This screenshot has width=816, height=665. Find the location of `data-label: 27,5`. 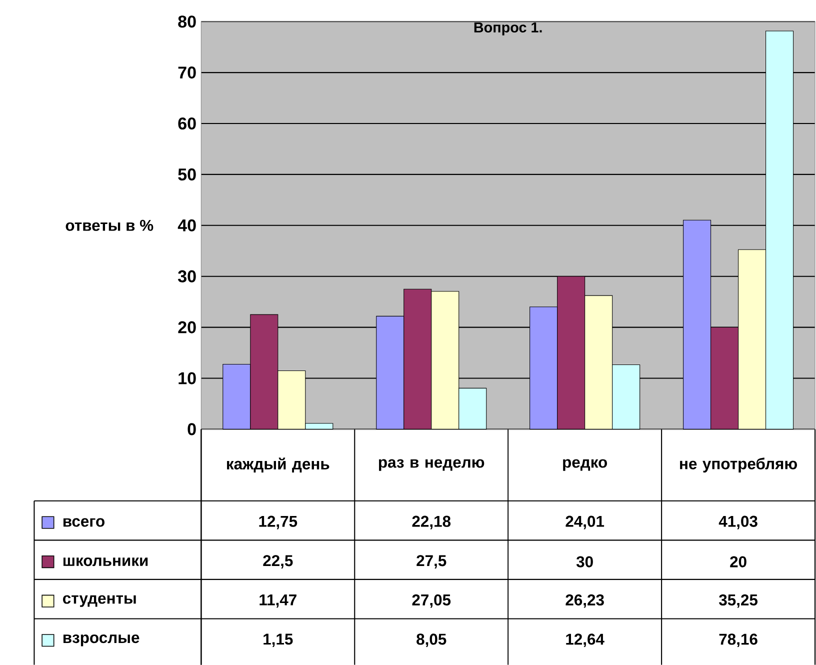

data-label: 27,5 is located at coordinates (431, 562).